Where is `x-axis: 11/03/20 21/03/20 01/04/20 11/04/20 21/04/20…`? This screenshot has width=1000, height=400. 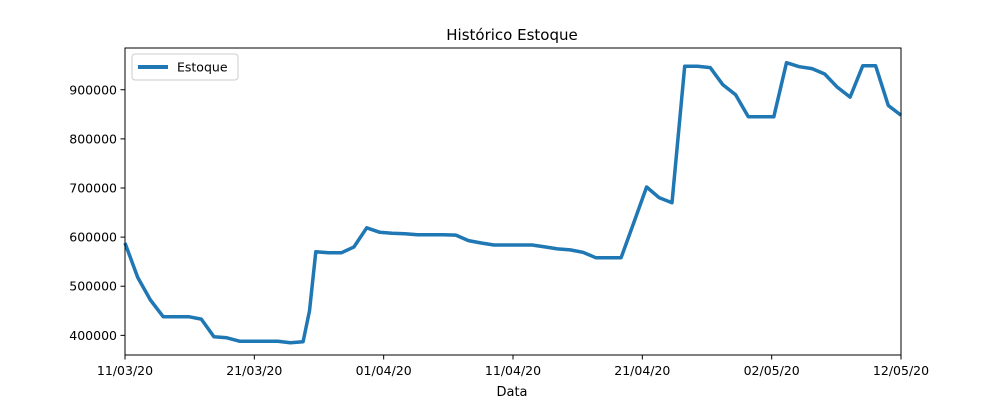
x-axis: 11/03/20 21/03/20 01/04/20 11/04/20 21/04/20… is located at coordinates (513, 366).